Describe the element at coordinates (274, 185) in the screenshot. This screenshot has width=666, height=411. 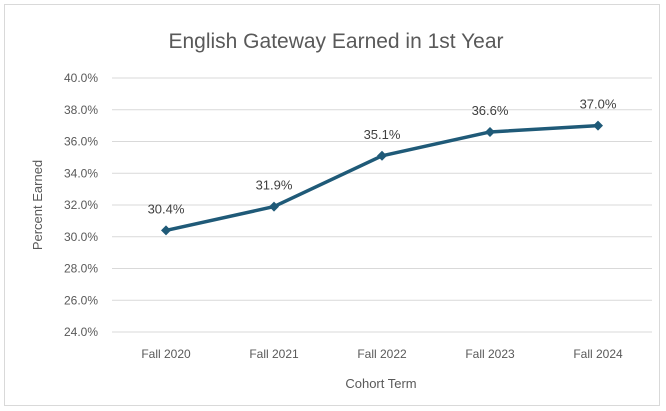
I see `data-label: 31.9%` at that location.